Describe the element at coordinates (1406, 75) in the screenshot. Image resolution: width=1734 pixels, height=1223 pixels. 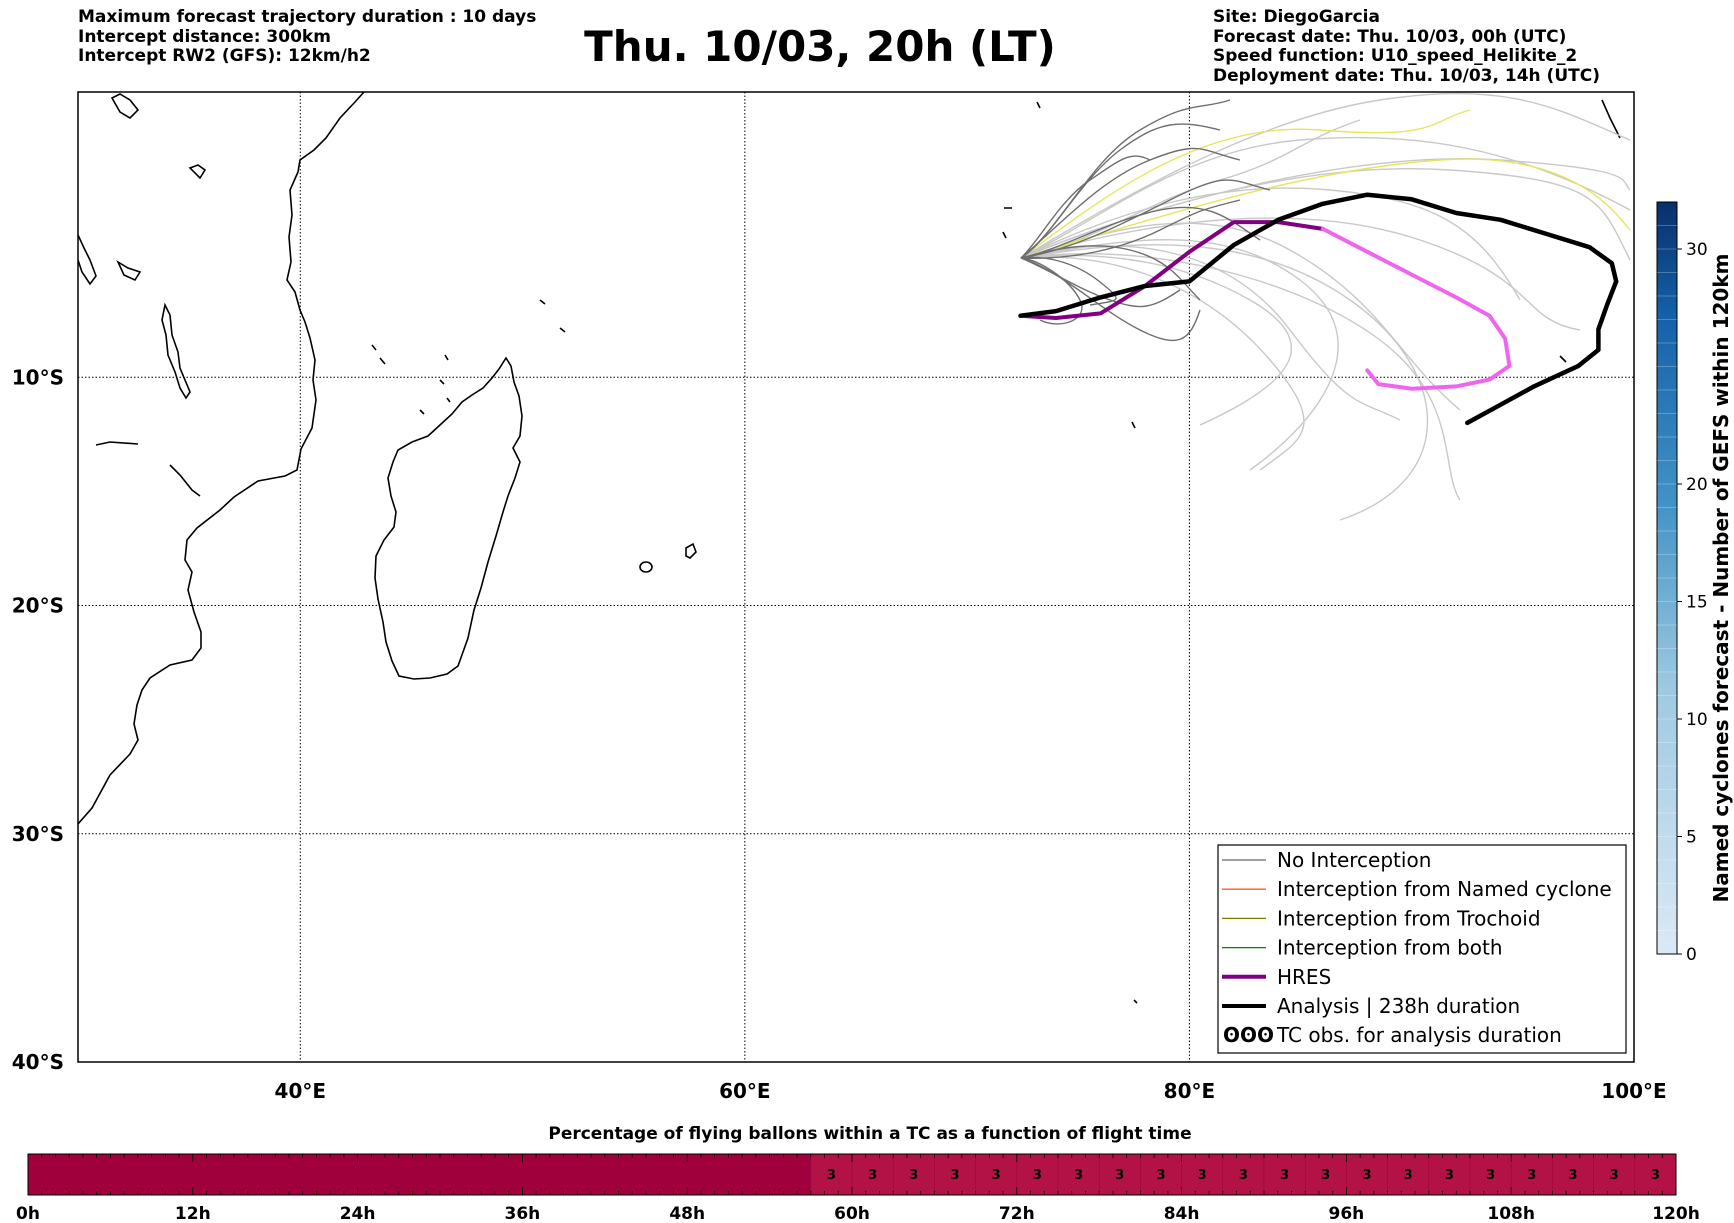
I see `deployment-date: Deployment date: Thu. 10/03, 14h (UTC)` at that location.